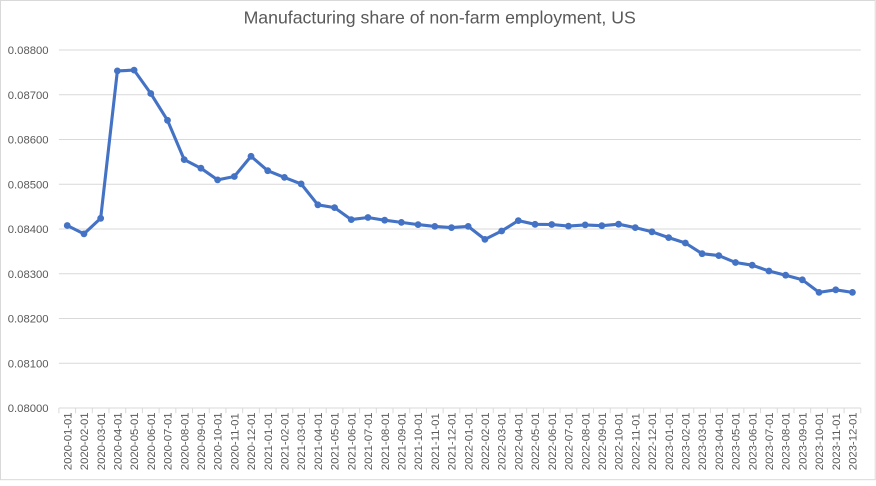 The width and height of the screenshot is (876, 486). What do you see at coordinates (118, 441) in the screenshot?
I see `svg-text: 2020-04-01` at bounding box center [118, 441].